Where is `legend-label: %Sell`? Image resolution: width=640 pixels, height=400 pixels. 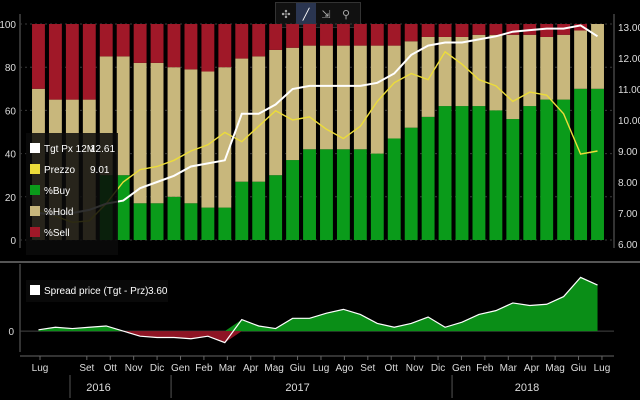 legend-label: %Sell is located at coordinates (57, 233).